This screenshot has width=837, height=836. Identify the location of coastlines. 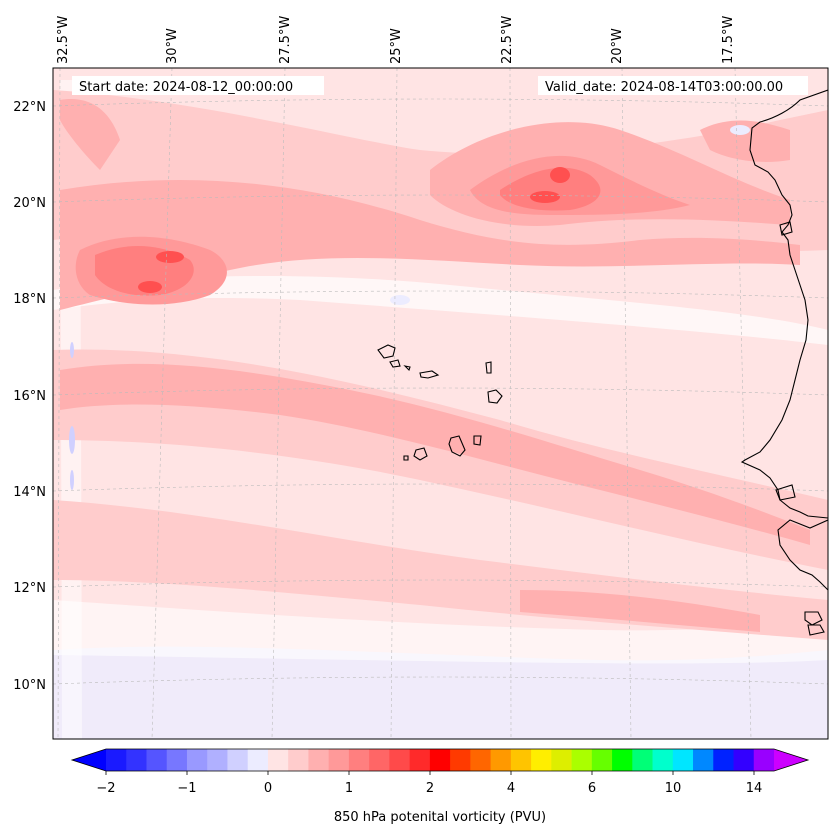
(784, 362).